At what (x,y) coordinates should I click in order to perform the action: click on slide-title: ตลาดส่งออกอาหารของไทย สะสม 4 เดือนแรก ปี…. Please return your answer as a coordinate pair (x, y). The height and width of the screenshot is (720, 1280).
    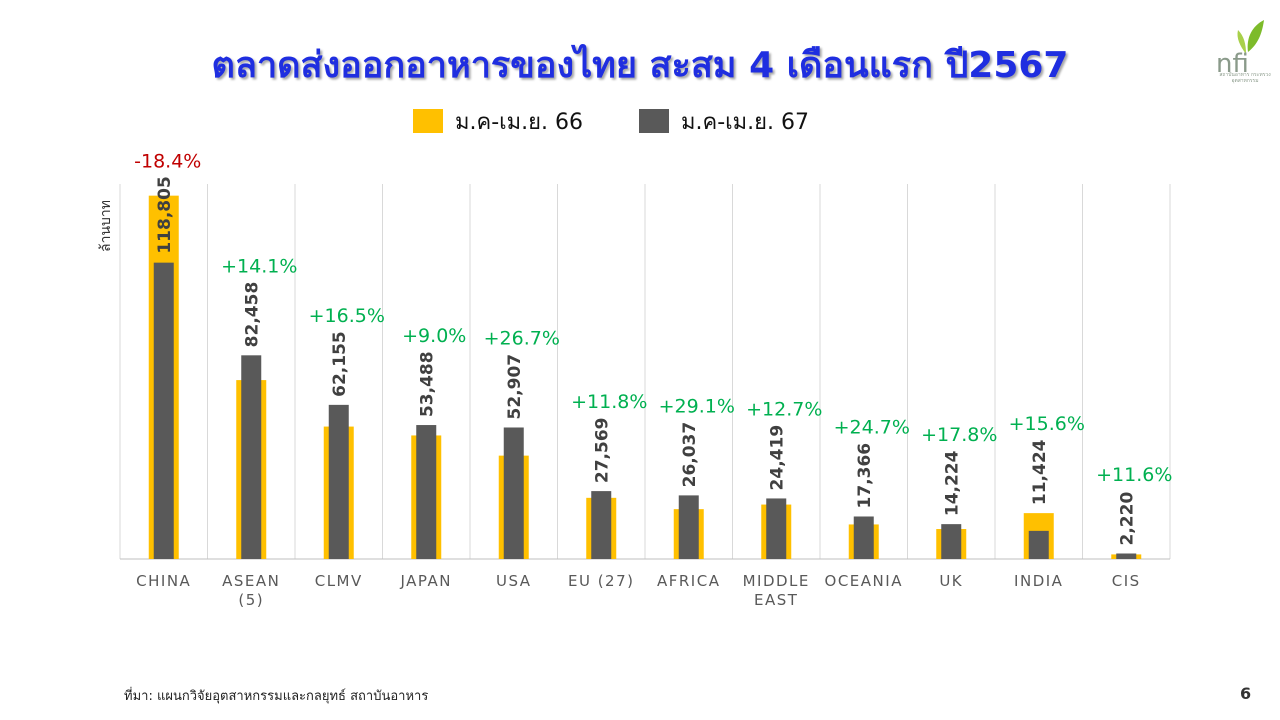
    Looking at the image, I should click on (640, 65).